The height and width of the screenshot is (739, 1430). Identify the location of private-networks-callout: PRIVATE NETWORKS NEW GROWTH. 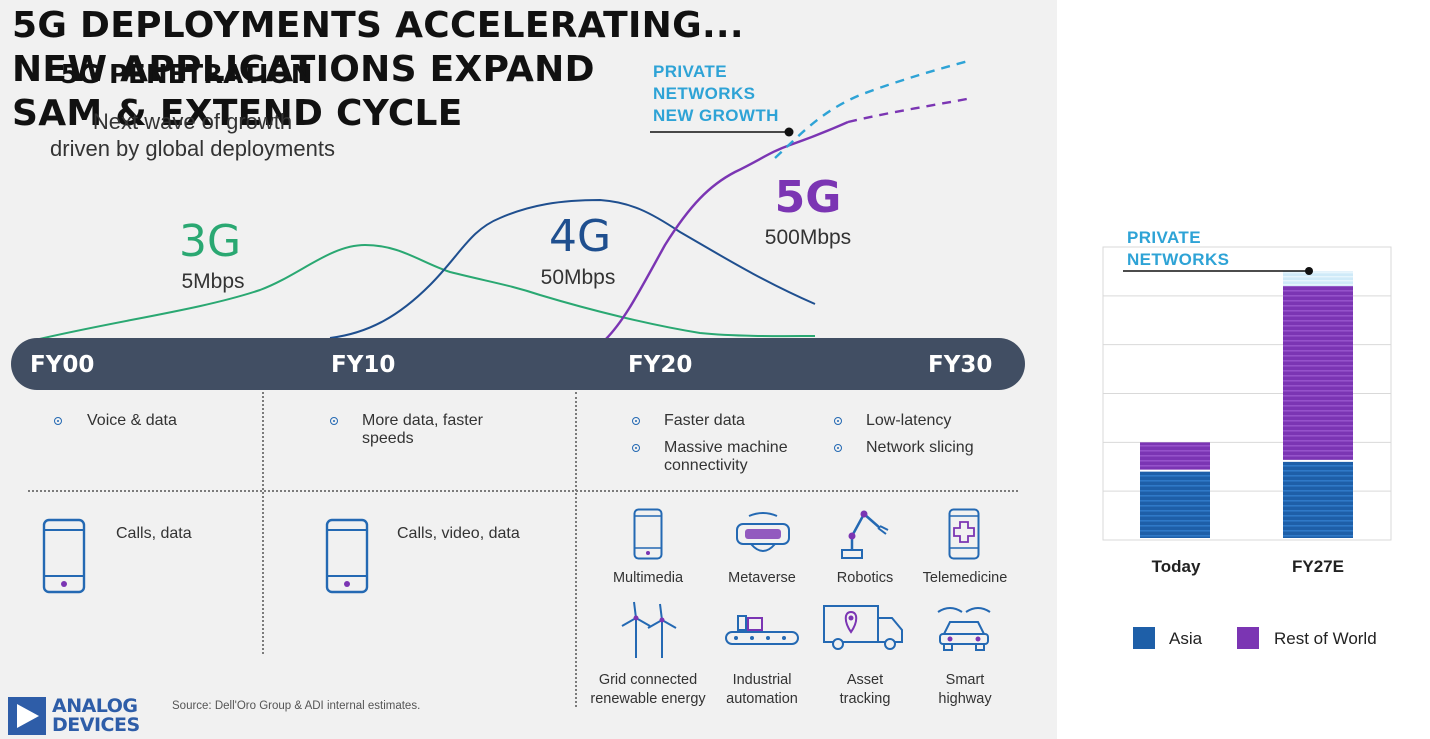
(716, 94).